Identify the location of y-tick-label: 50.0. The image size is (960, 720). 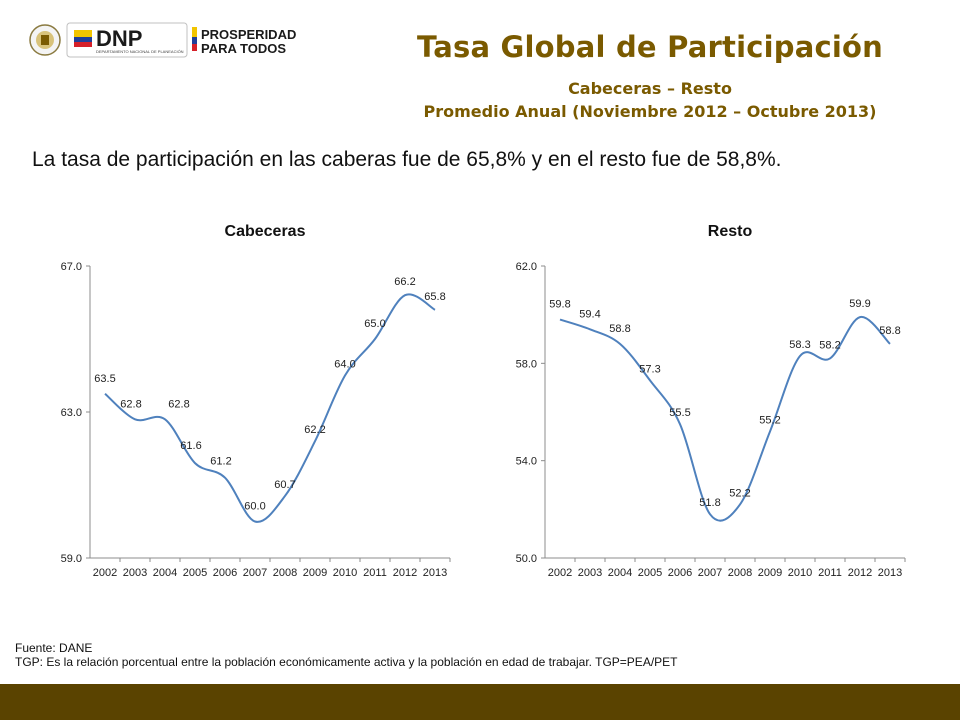
(526, 559).